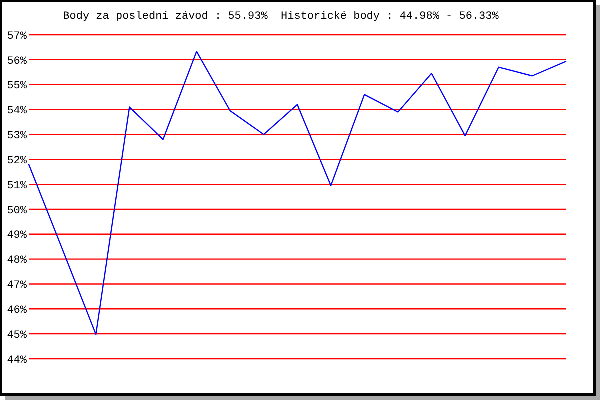 This screenshot has width=600, height=400. What do you see at coordinates (281, 17) in the screenshot?
I see `chart-title: Body za poslední závod : 55.93% Historické body : 44.98% - 56.33%` at bounding box center [281, 17].